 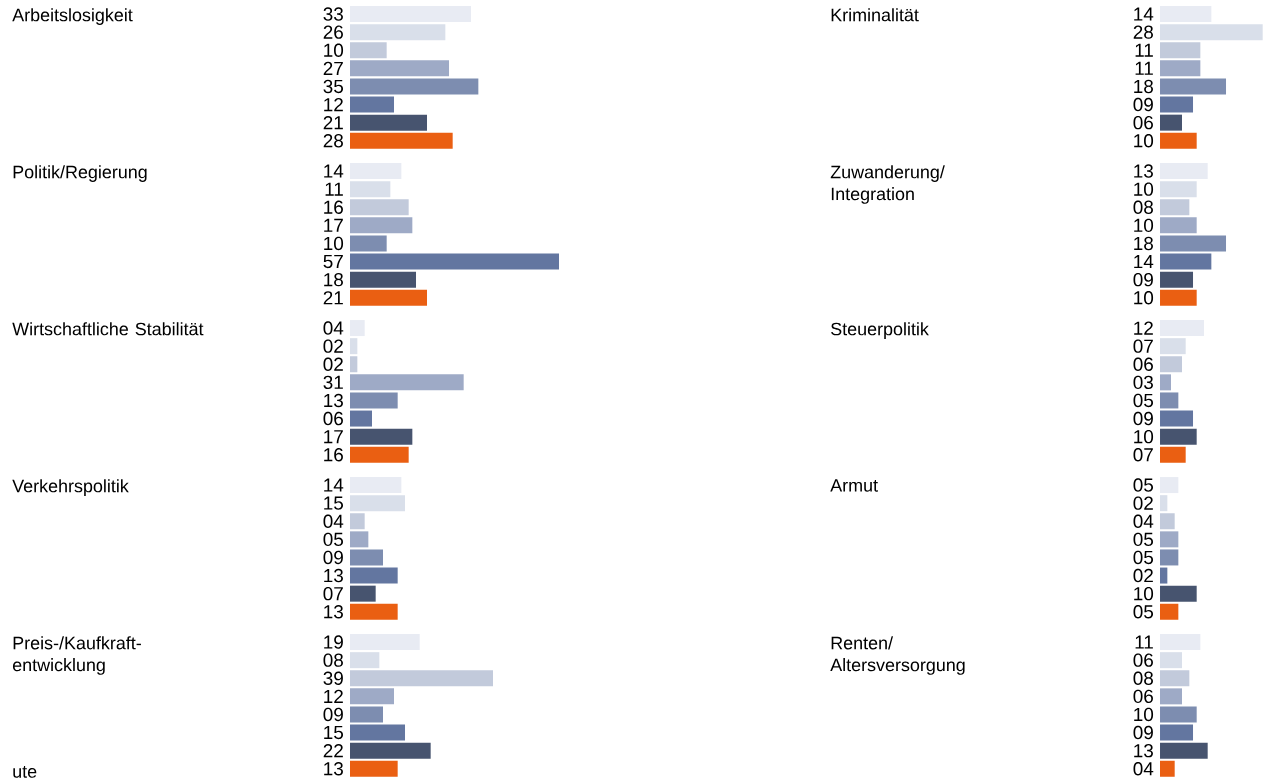 I want to click on y-axis-title: Politik/Regierung, so click(x=80, y=173).